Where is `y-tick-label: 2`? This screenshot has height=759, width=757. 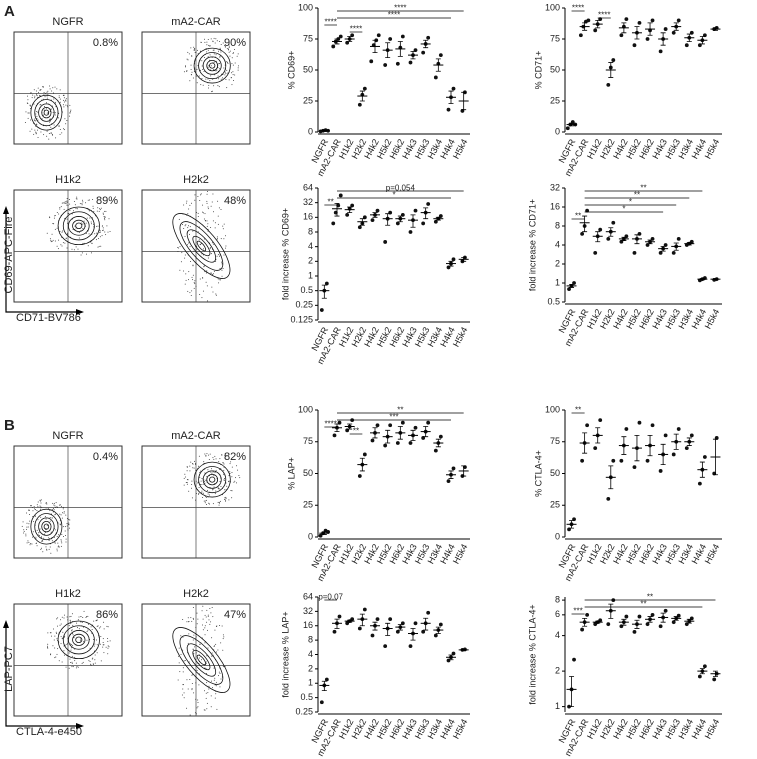
y-tick-label: 2 is located at coordinates (557, 670).